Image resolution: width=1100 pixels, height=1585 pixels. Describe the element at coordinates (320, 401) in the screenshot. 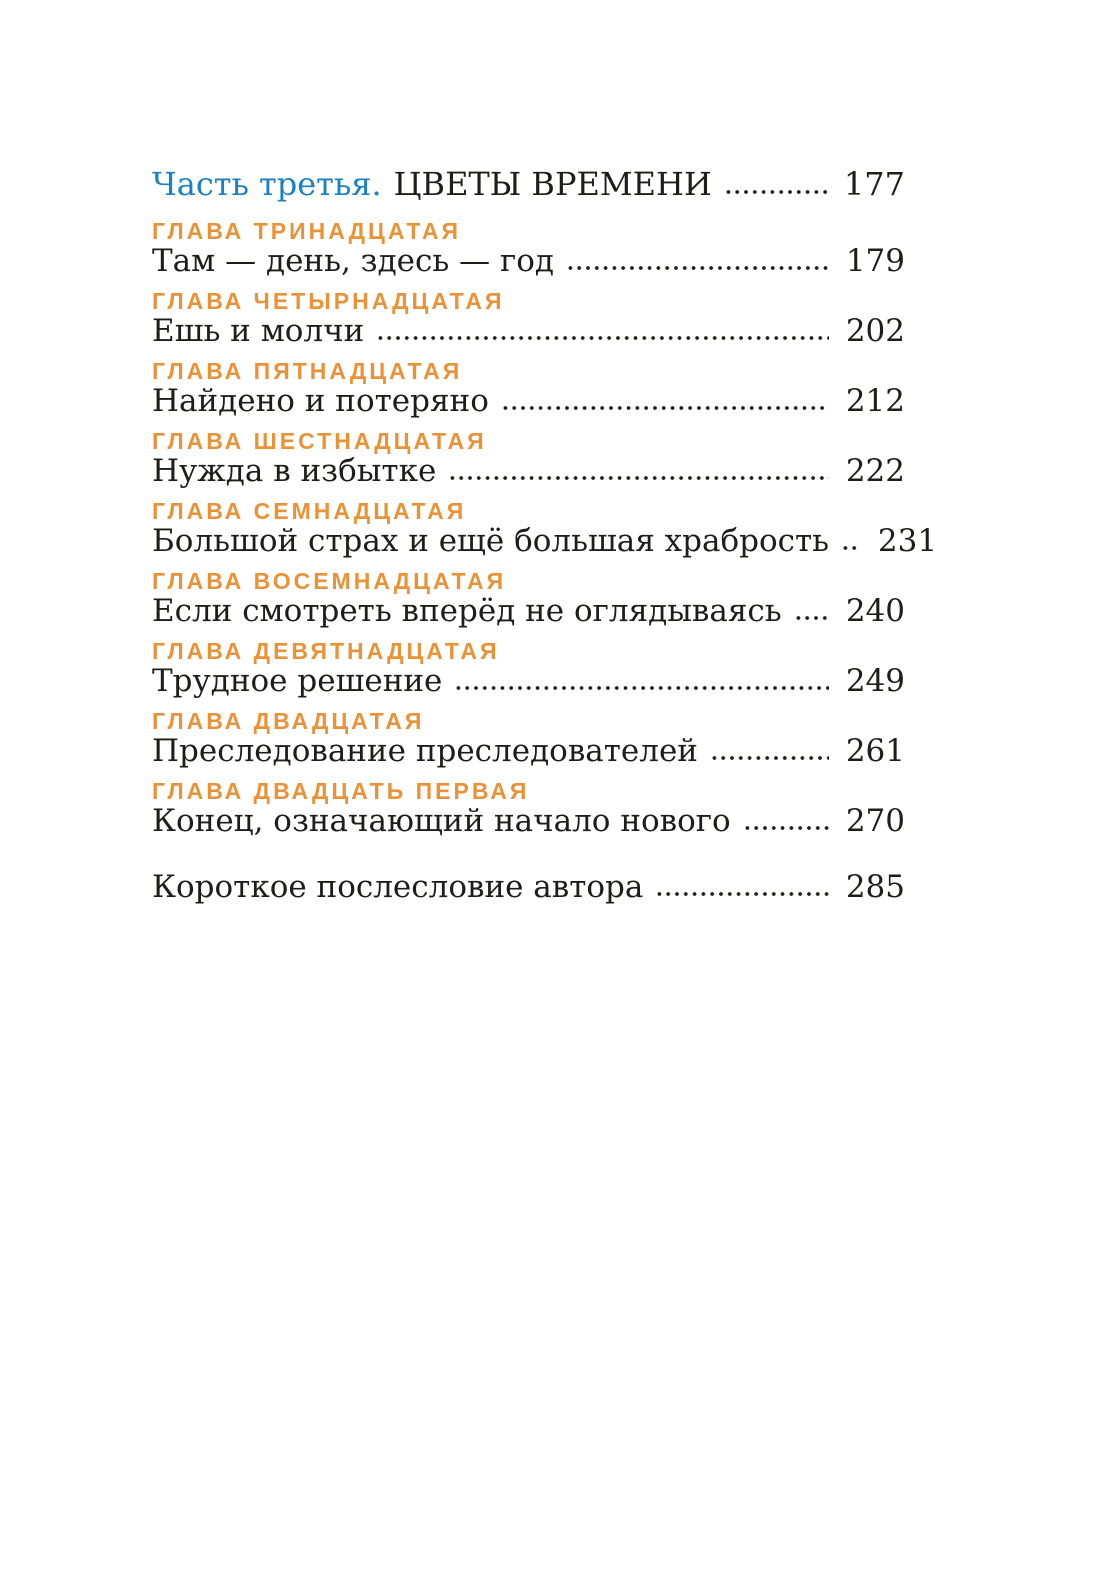

I see `chapter-title: Найдено и потеряно` at that location.